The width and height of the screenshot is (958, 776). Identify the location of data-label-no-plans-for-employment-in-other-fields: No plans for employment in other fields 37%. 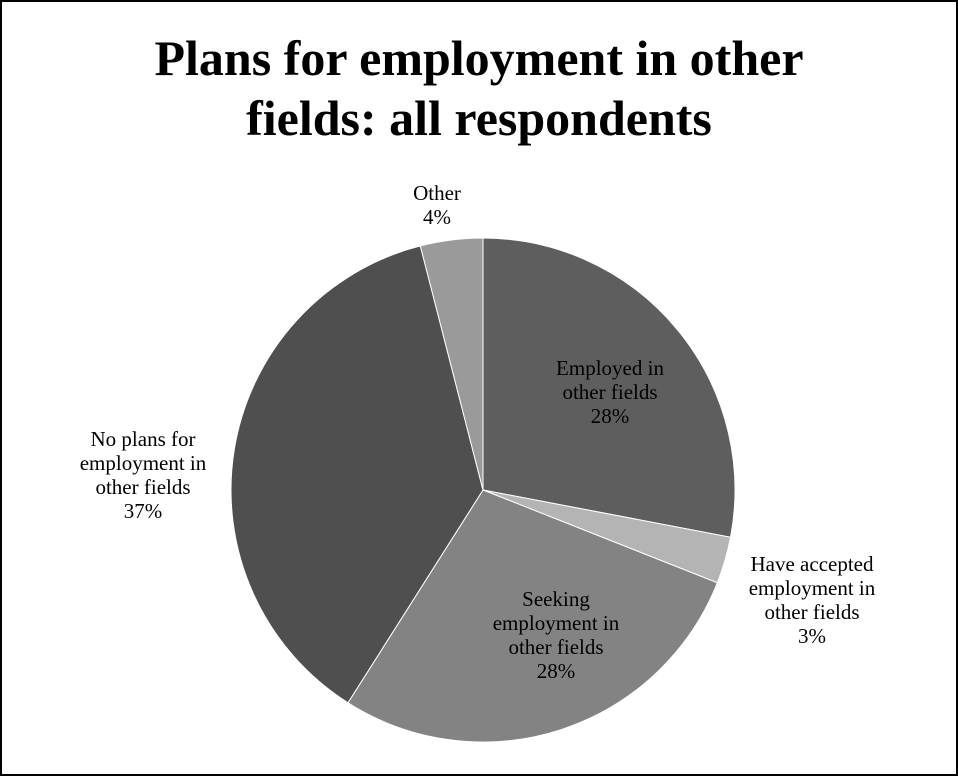
(143, 475).